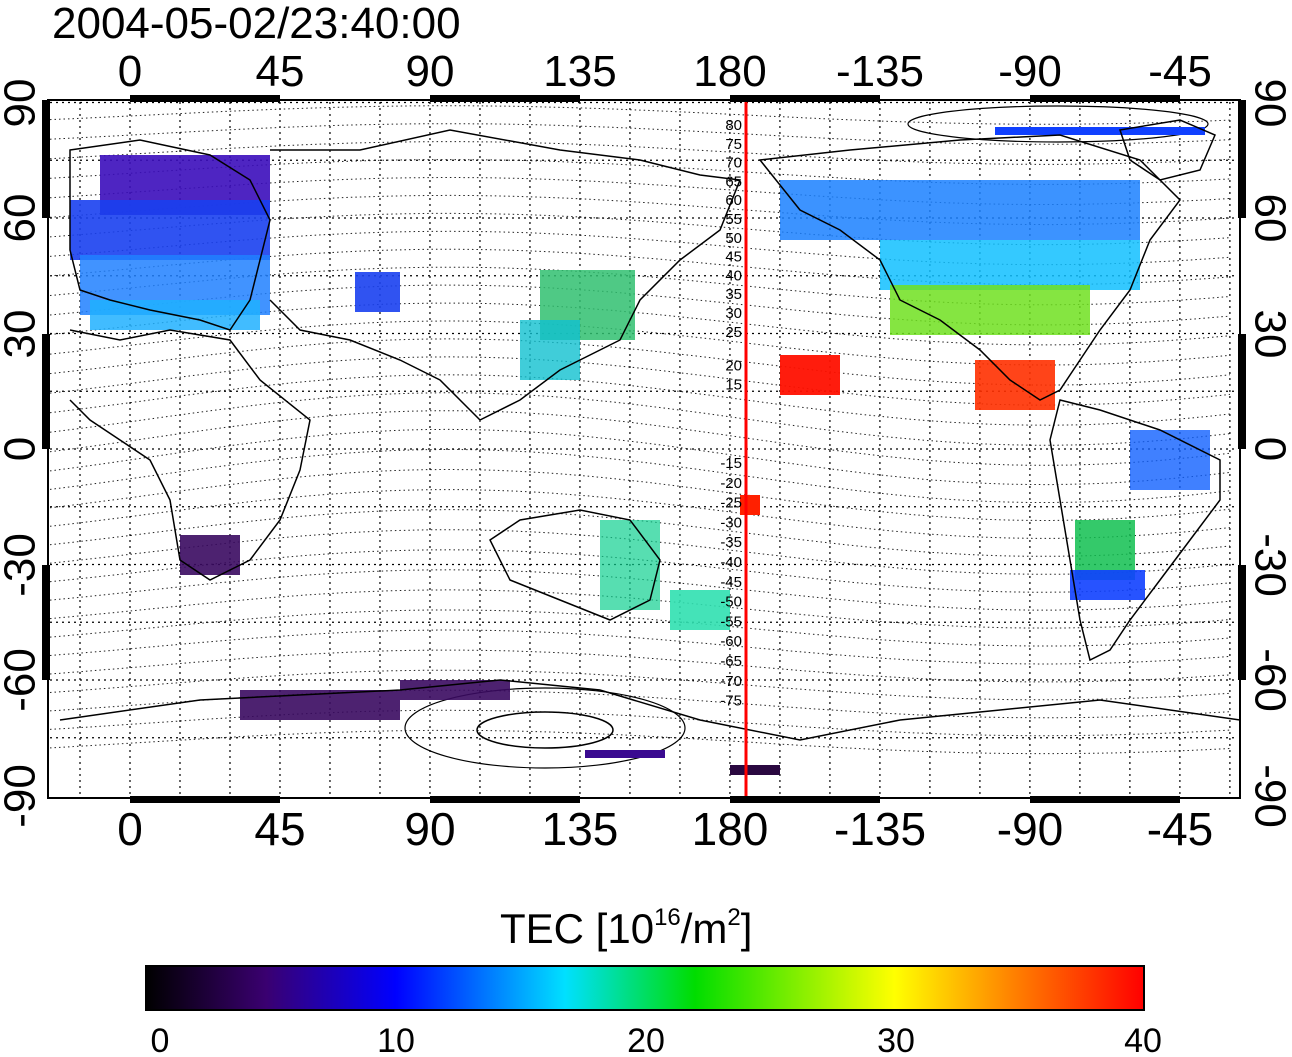 The height and width of the screenshot is (1057, 1292). Describe the element at coordinates (430, 71) in the screenshot. I see `lon-tick-label: 90` at that location.